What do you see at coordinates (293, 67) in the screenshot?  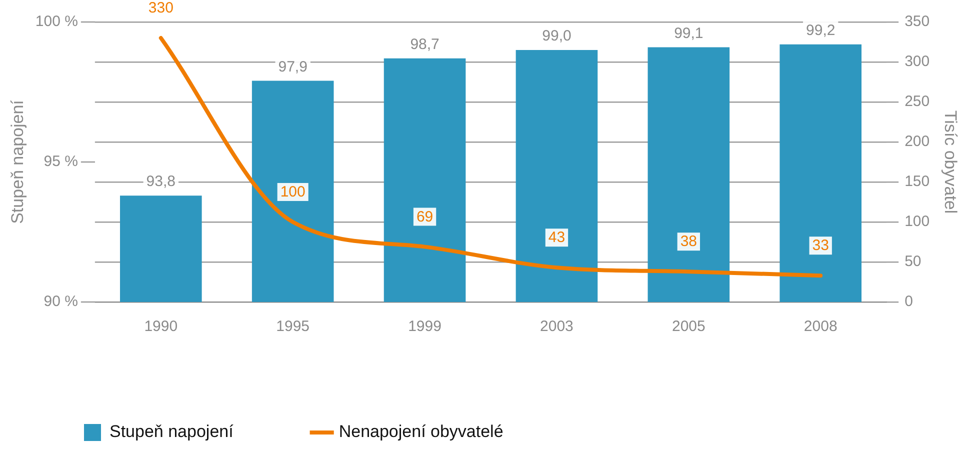 I see `data-label: 97,9` at bounding box center [293, 67].